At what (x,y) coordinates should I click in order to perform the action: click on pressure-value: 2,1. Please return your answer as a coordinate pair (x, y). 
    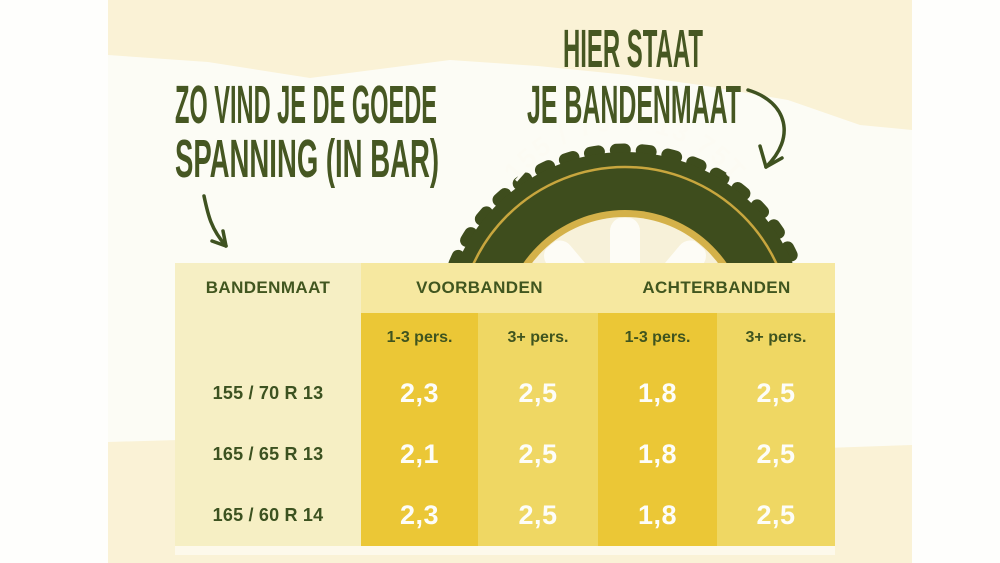
    Looking at the image, I should click on (419, 454).